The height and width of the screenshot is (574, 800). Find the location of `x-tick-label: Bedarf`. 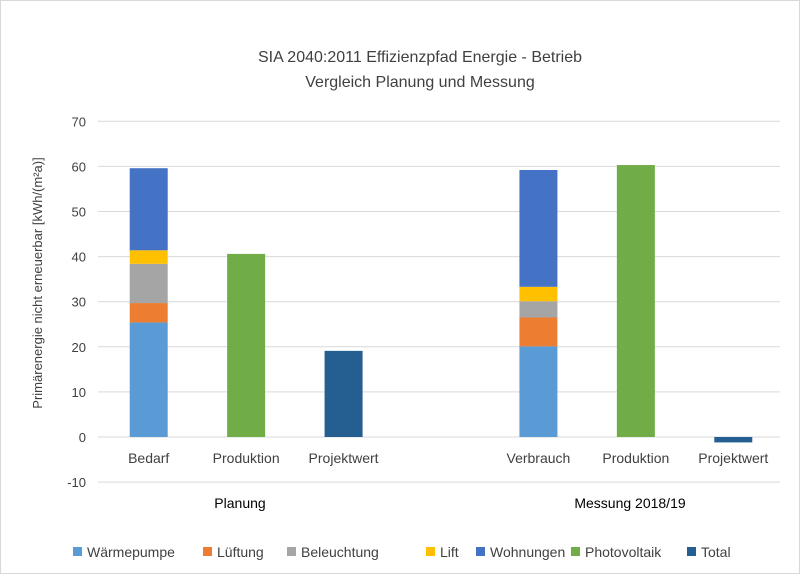

x-tick-label: Bedarf is located at coordinates (148, 458).